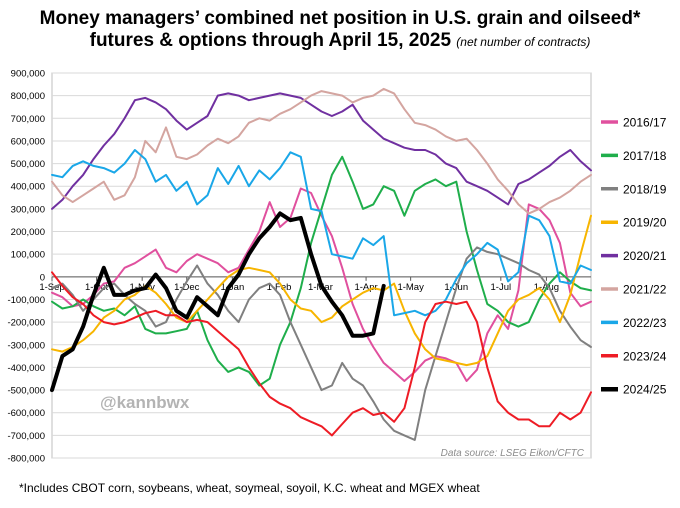 This screenshot has height=508, width=680. I want to click on y-tick-label: -200,000, so click(26, 323).